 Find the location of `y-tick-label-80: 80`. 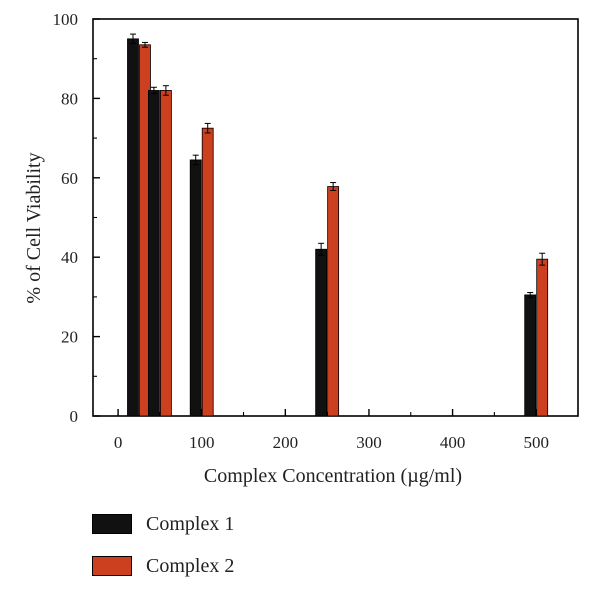

y-tick-label-80: 80 is located at coordinates (69, 98).